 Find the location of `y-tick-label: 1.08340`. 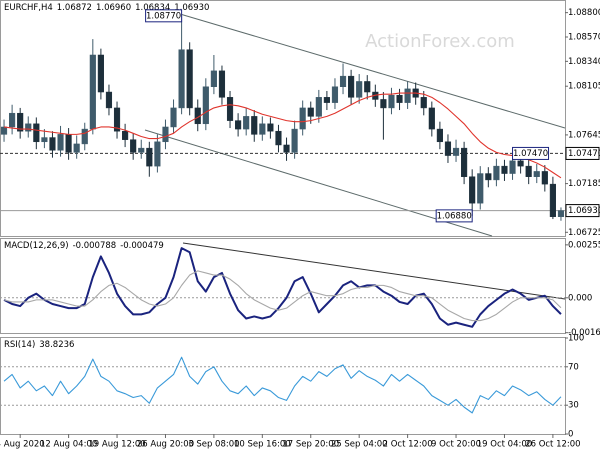

y-tick-label: 1.08340 is located at coordinates (584, 62).